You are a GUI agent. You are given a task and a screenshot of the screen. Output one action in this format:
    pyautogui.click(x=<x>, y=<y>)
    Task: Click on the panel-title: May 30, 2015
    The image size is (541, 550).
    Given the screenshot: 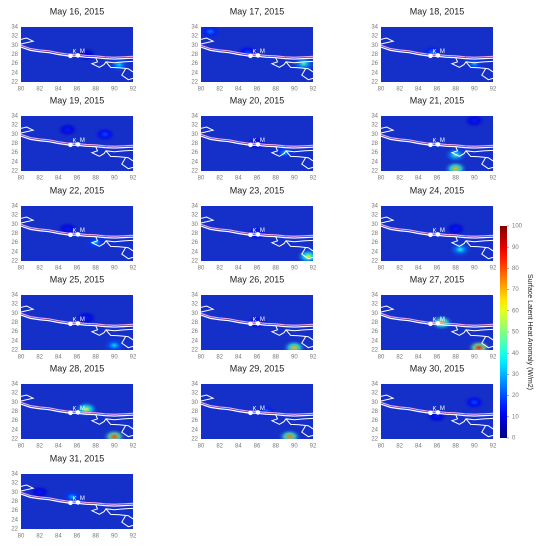 What is the action you would take?
    pyautogui.click(x=437, y=368)
    